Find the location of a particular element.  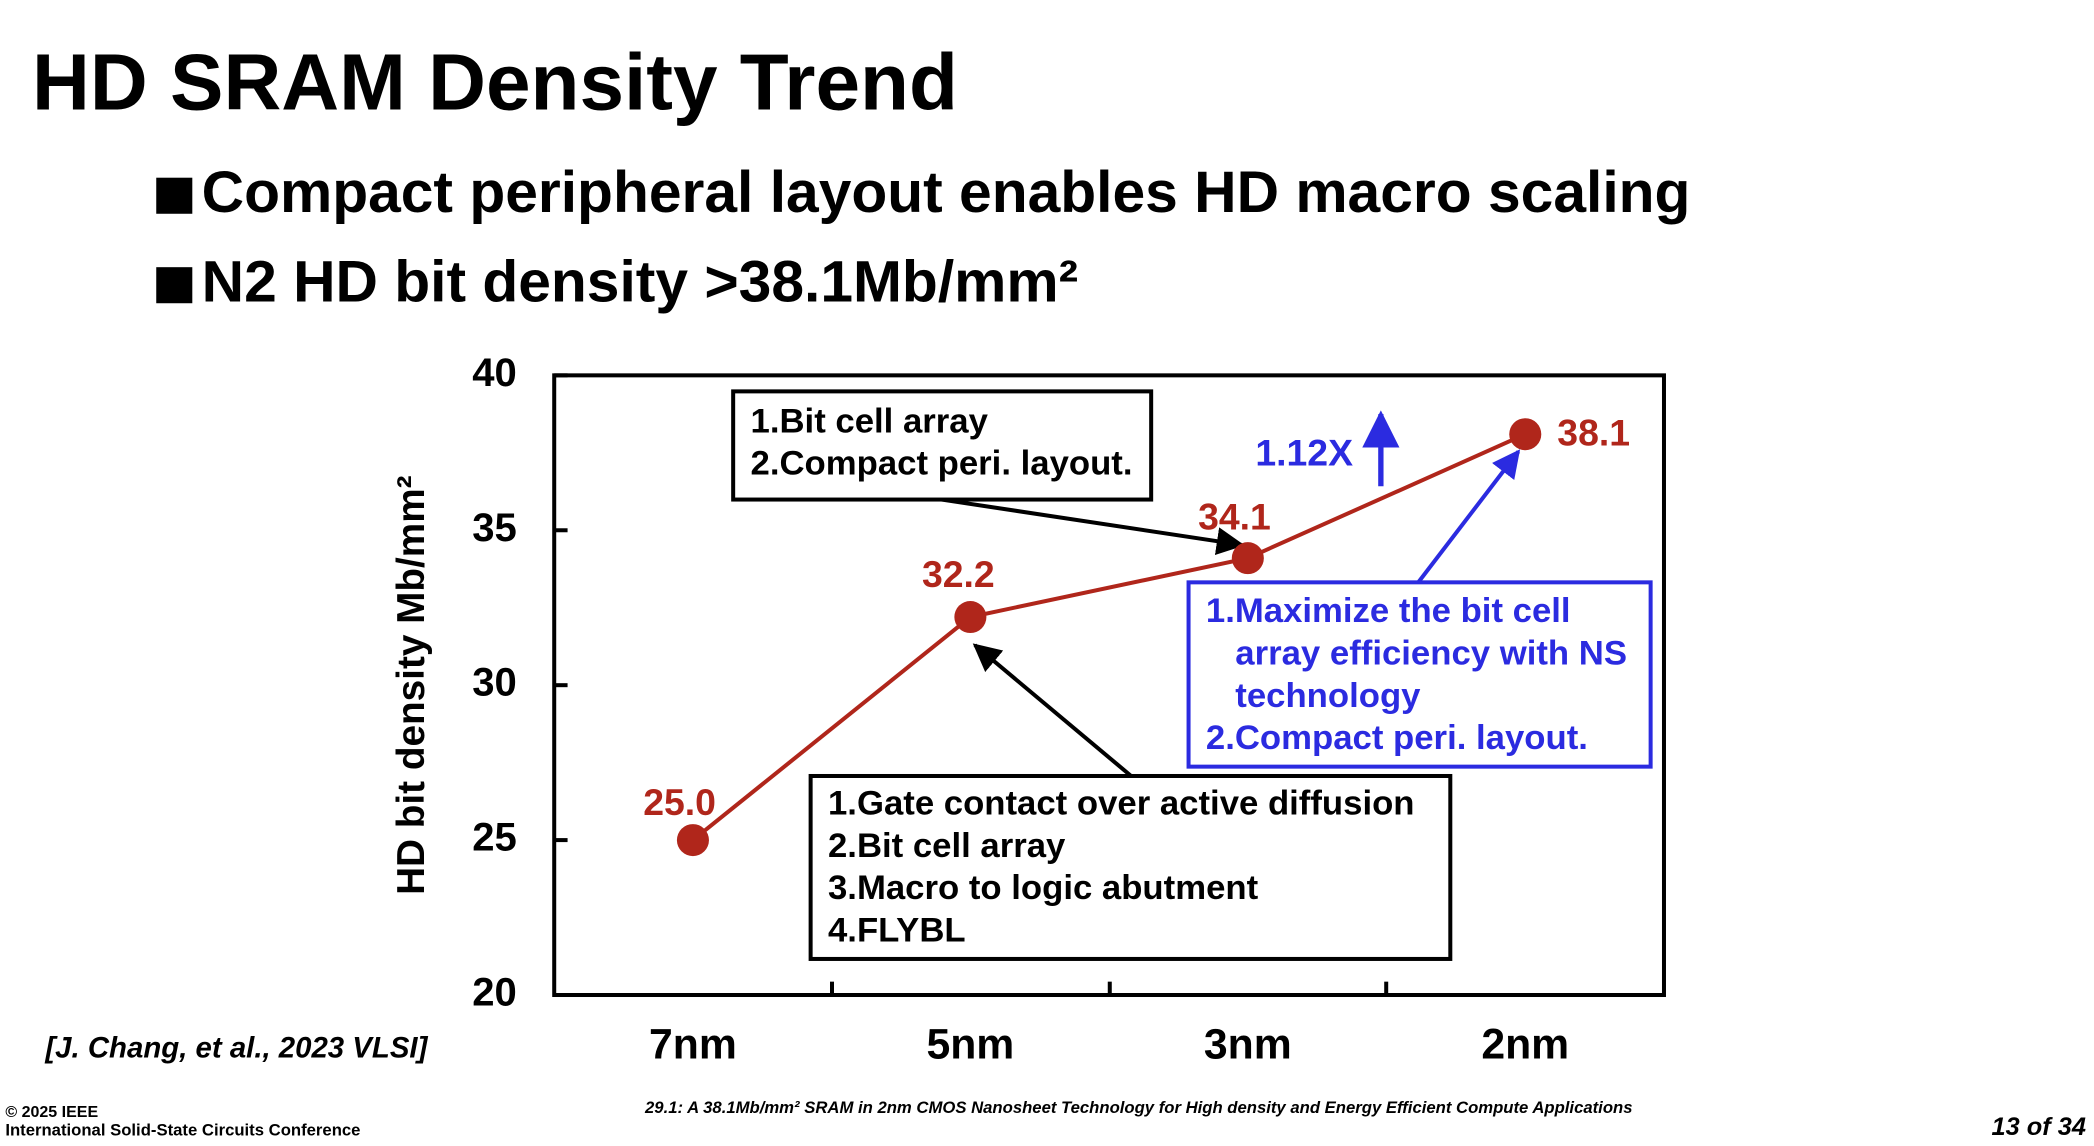

y-tick-label: 25 is located at coordinates (494, 838).